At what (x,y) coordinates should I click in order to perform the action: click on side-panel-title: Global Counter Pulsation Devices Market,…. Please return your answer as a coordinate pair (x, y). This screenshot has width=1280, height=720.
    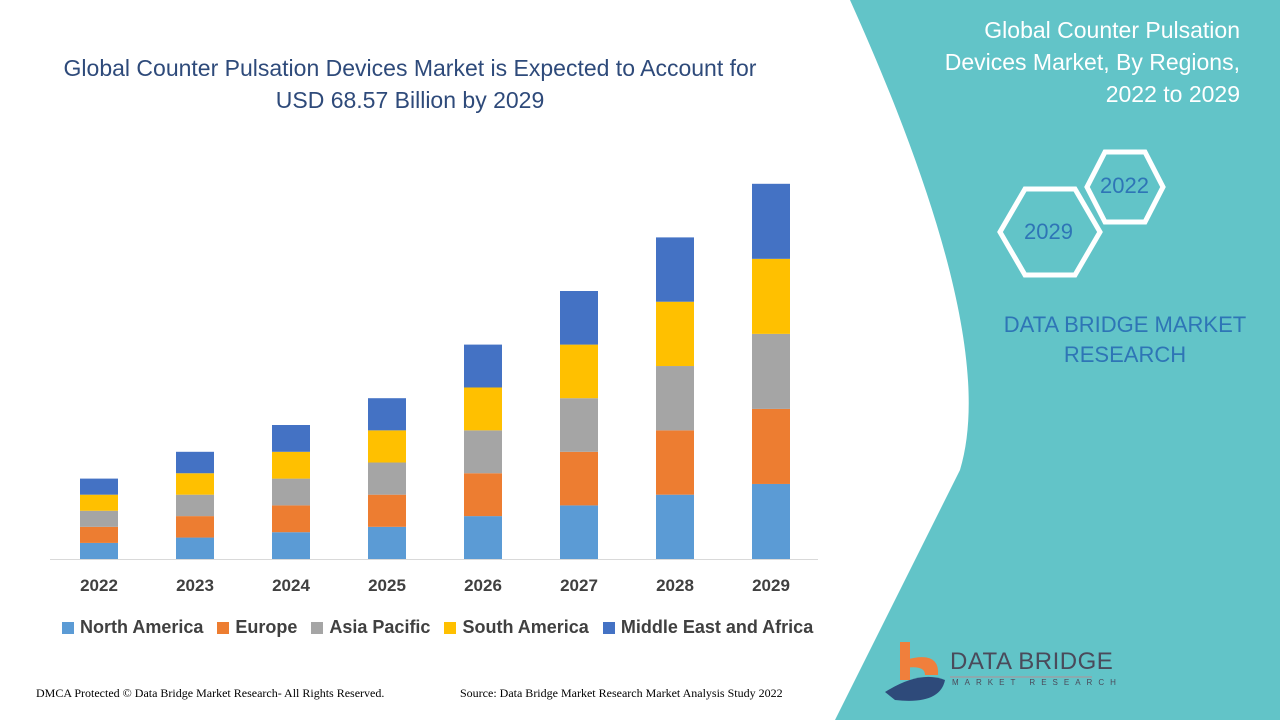
    Looking at the image, I should click on (1092, 62).